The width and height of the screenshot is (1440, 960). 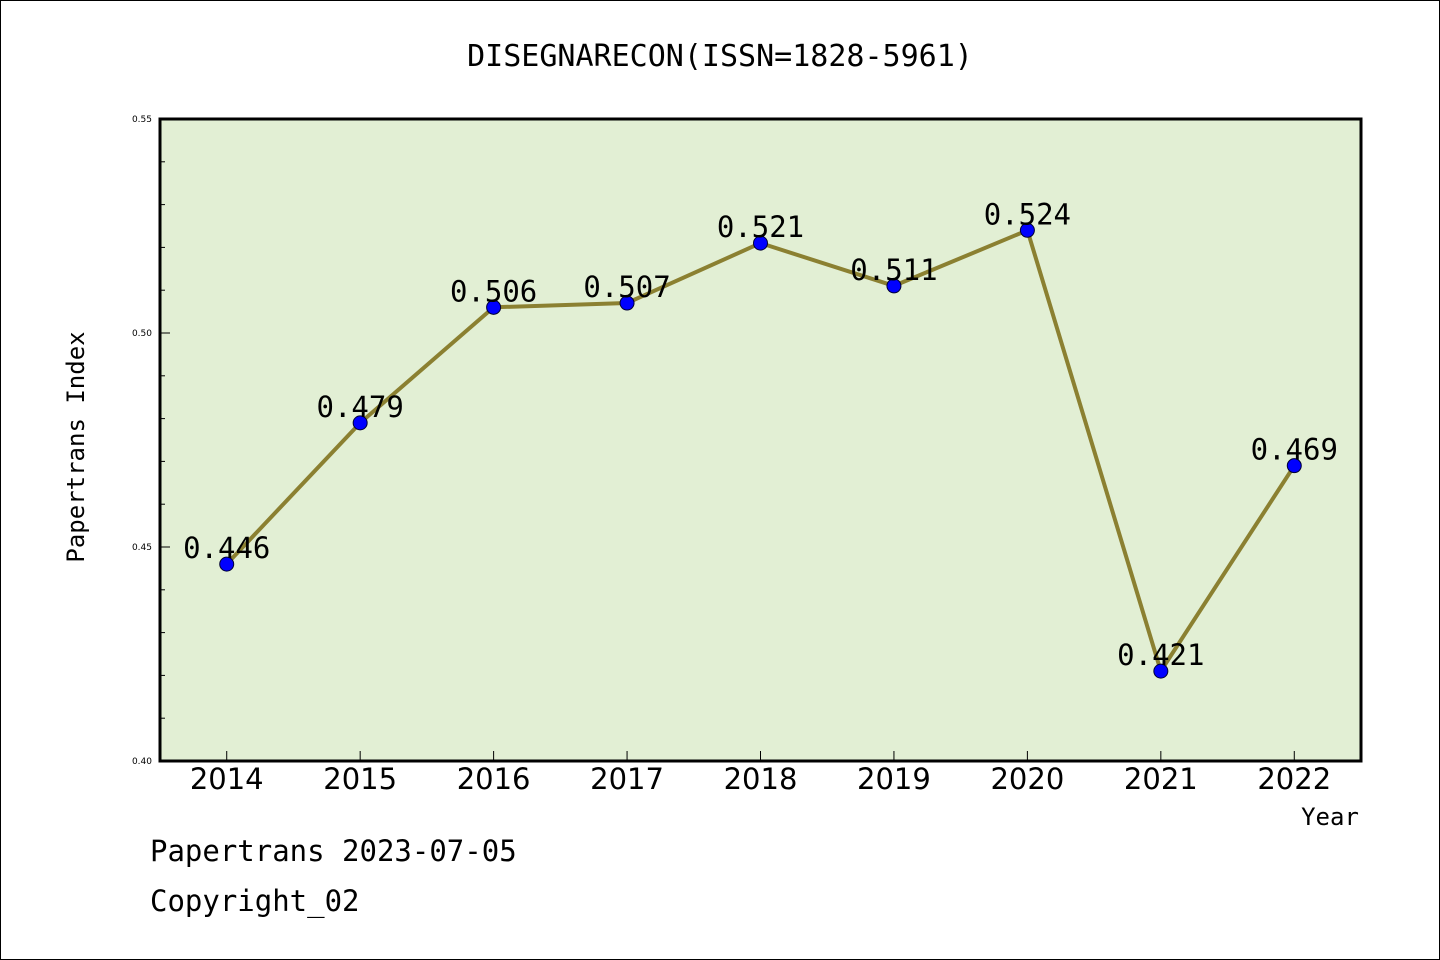 What do you see at coordinates (226, 548) in the screenshot?
I see `data-label: 0.446` at bounding box center [226, 548].